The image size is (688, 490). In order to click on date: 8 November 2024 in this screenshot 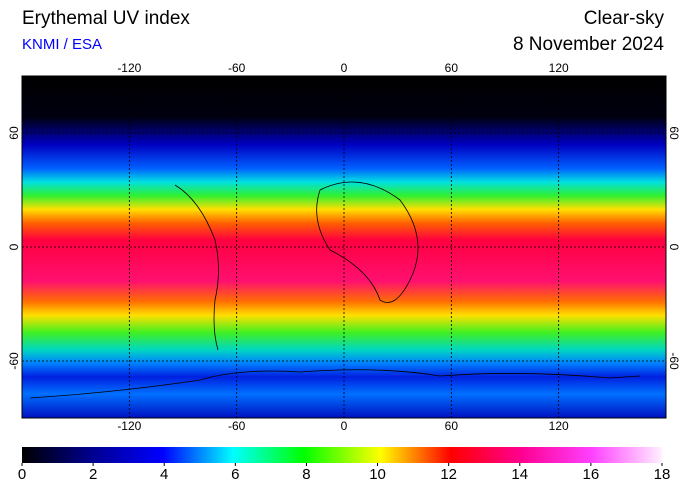, I will do `click(588, 44)`.